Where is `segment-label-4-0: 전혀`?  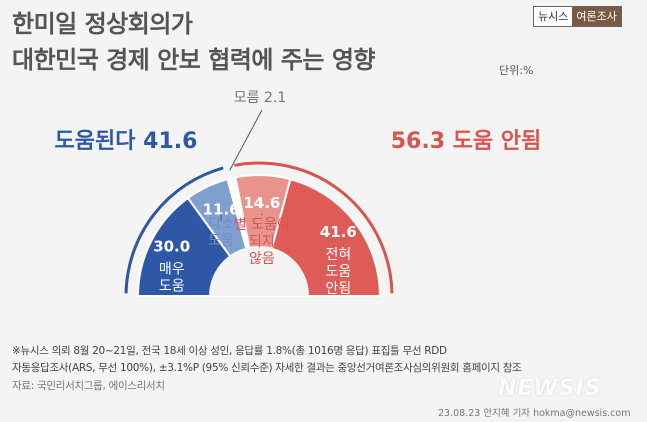
segment-label-4-0: 전혀 is located at coordinates (338, 255).